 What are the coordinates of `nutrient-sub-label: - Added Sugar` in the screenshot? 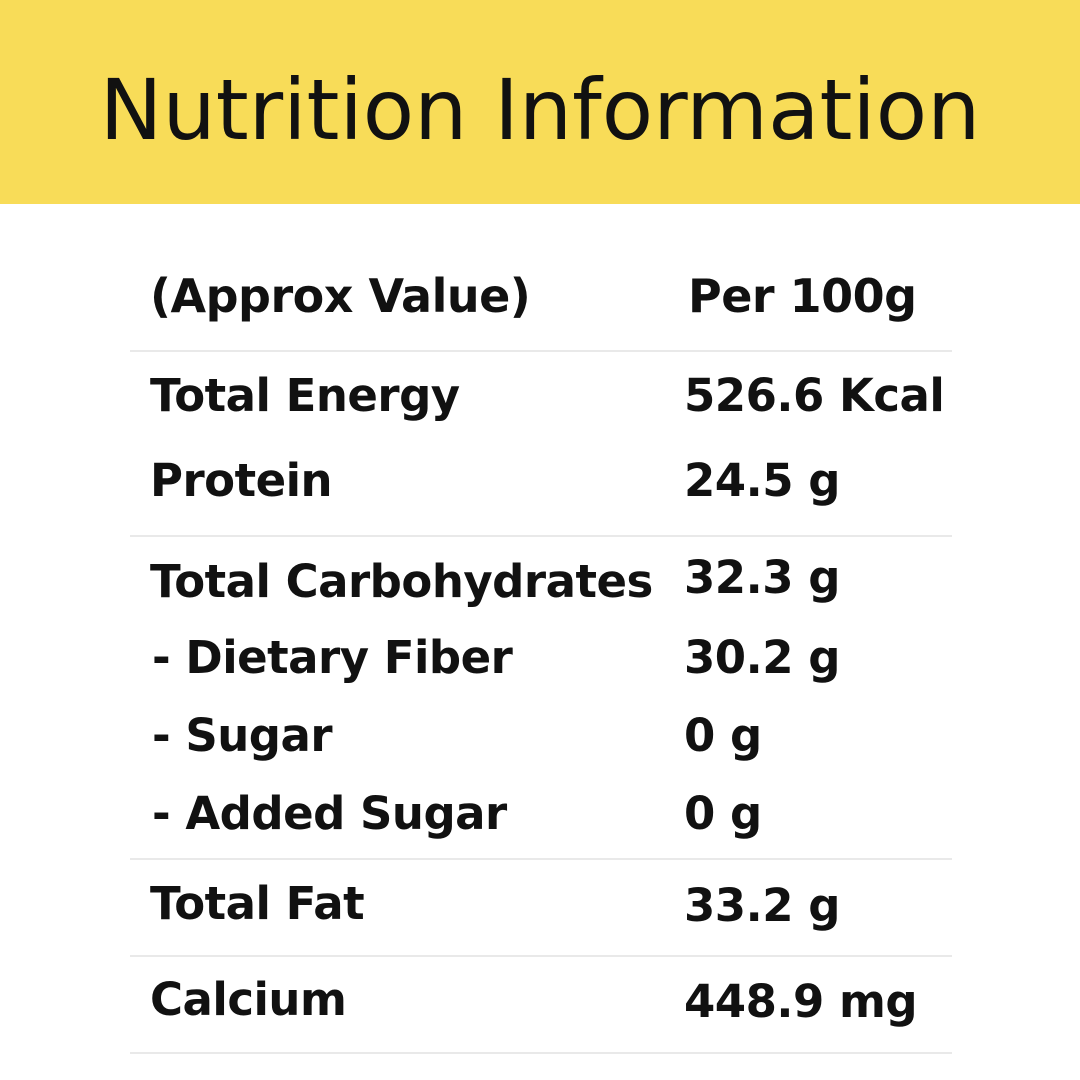 It's located at (329, 813).